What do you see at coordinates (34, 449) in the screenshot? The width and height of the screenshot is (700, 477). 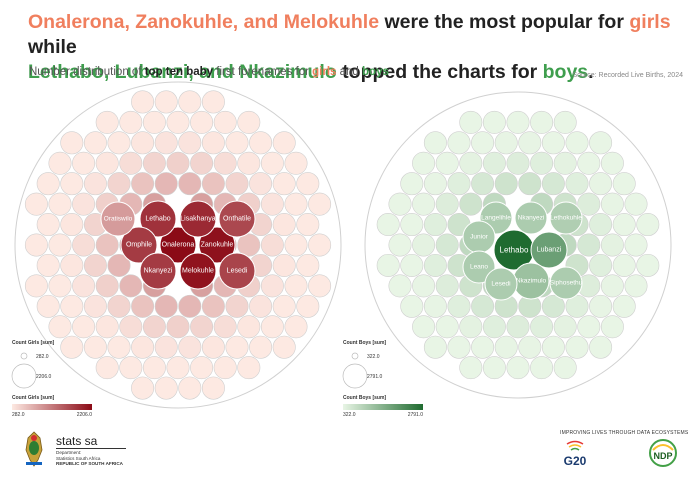 I see `coat-of-arms-logo` at bounding box center [34, 449].